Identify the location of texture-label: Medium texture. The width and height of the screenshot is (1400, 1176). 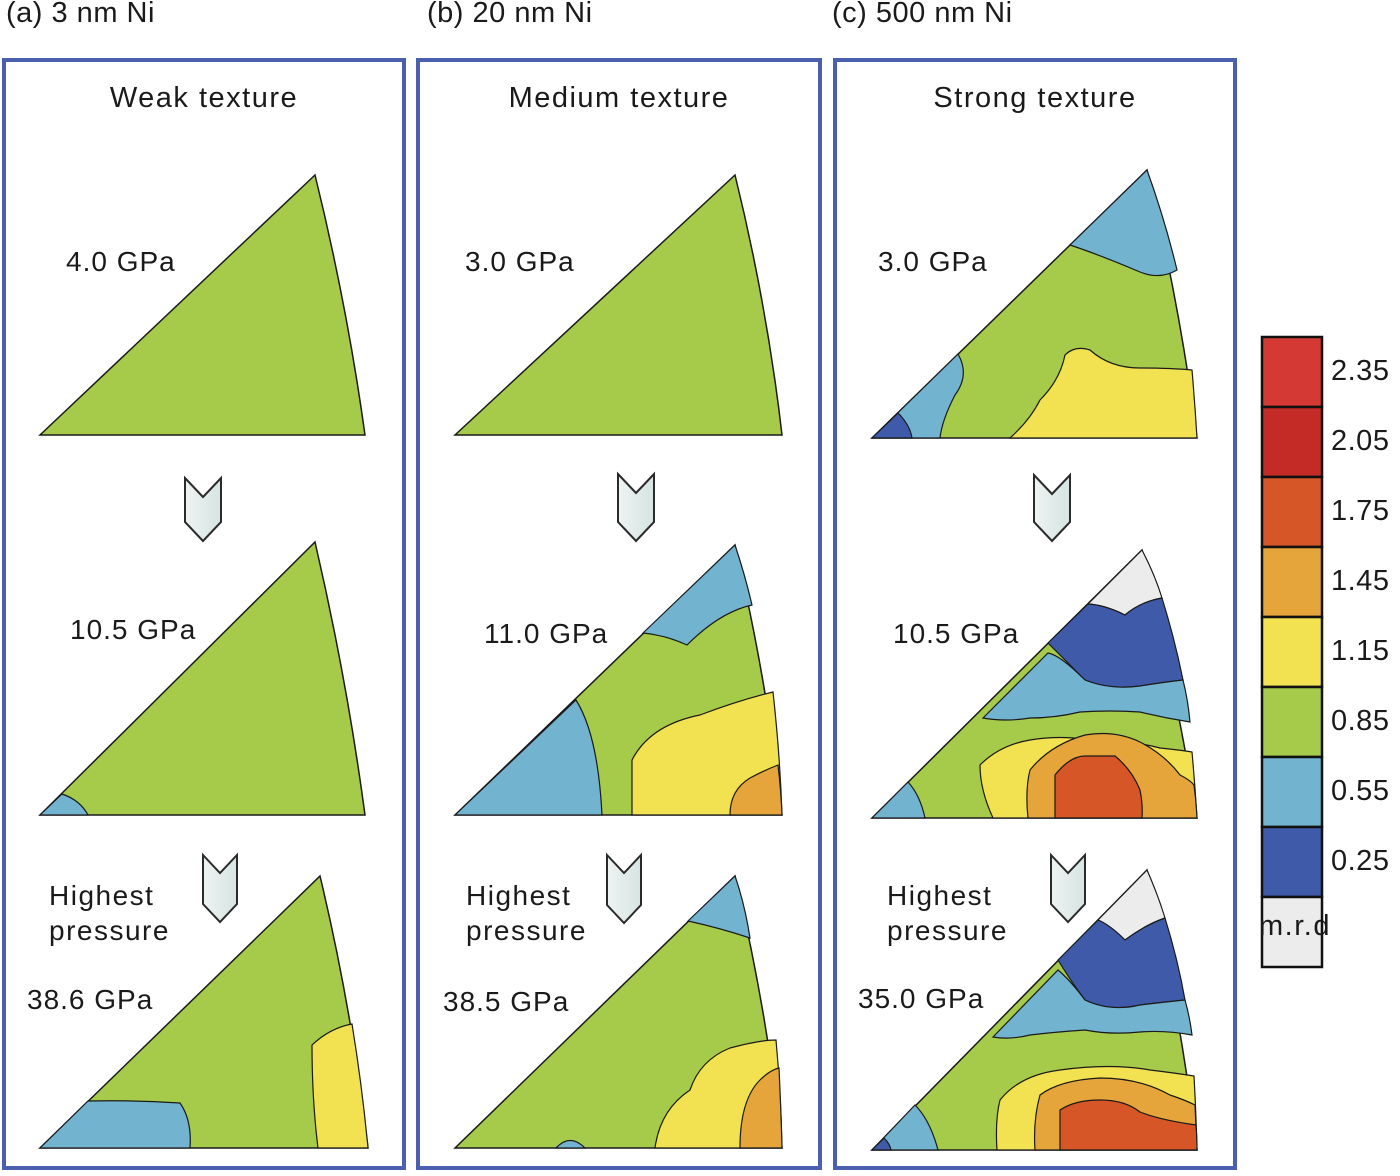
(619, 98).